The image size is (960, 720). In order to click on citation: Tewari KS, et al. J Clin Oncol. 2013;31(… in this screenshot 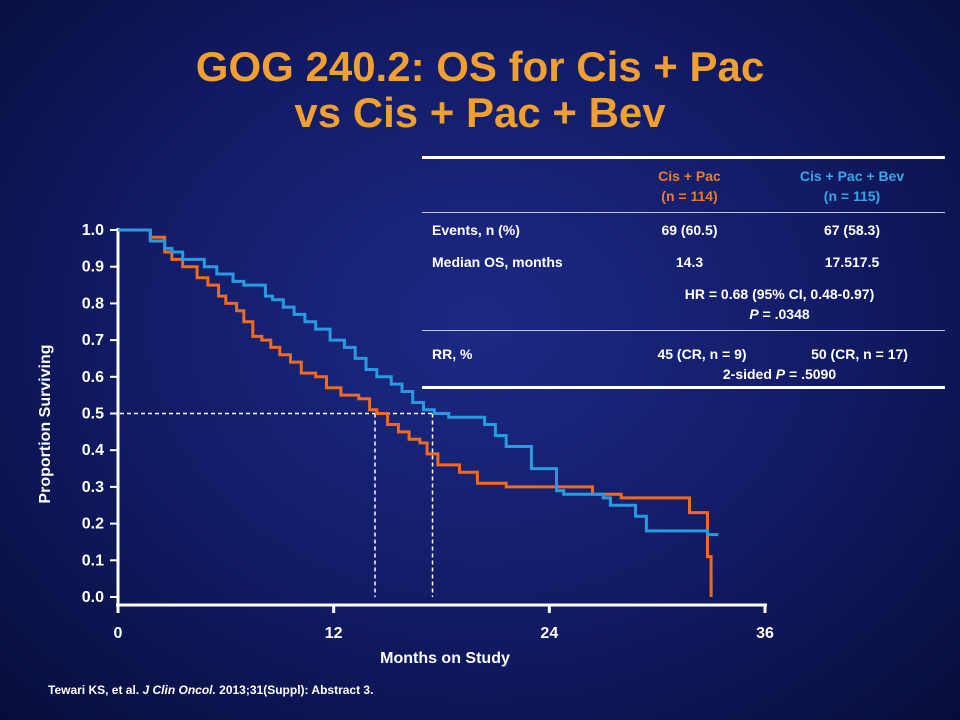, I will do `click(210, 690)`.